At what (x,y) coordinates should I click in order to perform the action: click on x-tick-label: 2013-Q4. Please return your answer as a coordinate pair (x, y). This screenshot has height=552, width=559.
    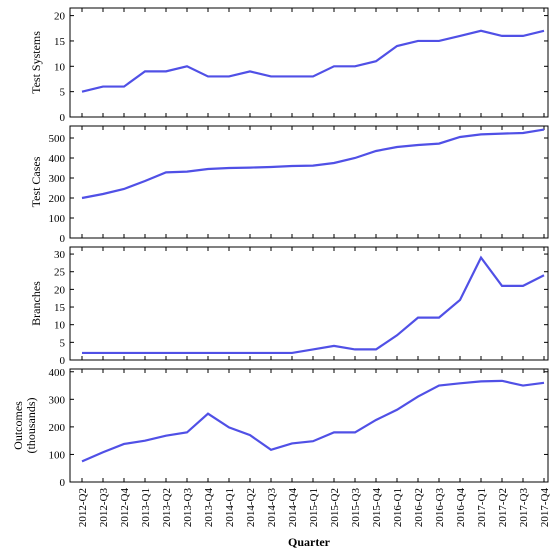
    Looking at the image, I should click on (209, 508).